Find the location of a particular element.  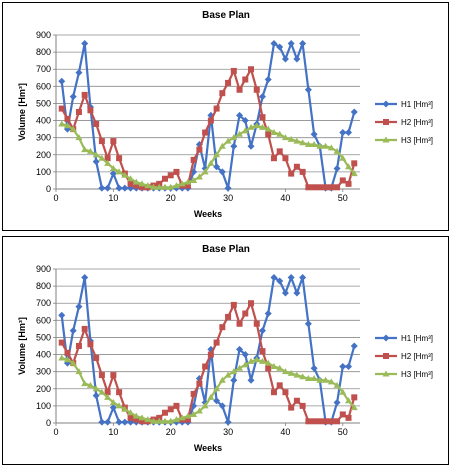

y-tick-label: 0 is located at coordinates (48, 189).